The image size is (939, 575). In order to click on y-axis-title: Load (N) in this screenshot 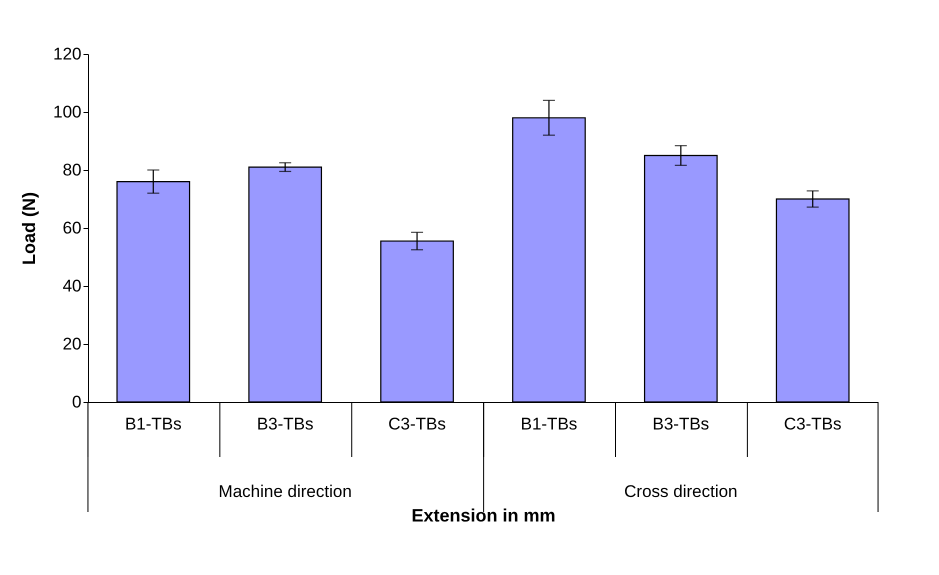, I will do `click(29, 228)`.